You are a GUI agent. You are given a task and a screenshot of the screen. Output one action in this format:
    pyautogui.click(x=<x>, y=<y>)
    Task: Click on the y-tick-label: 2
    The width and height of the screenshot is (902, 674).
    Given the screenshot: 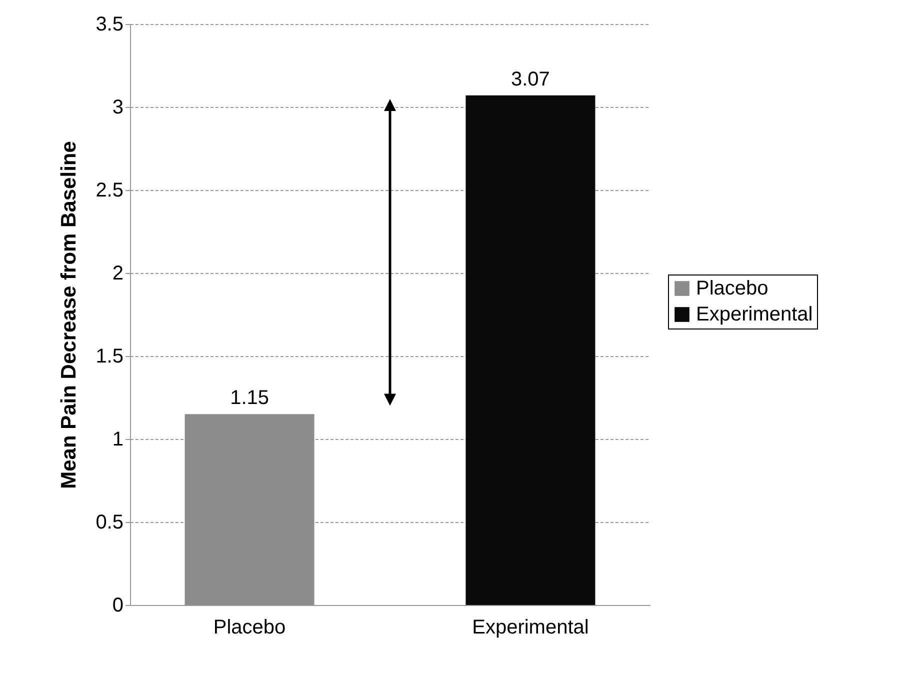 What is the action you would take?
    pyautogui.click(x=118, y=273)
    